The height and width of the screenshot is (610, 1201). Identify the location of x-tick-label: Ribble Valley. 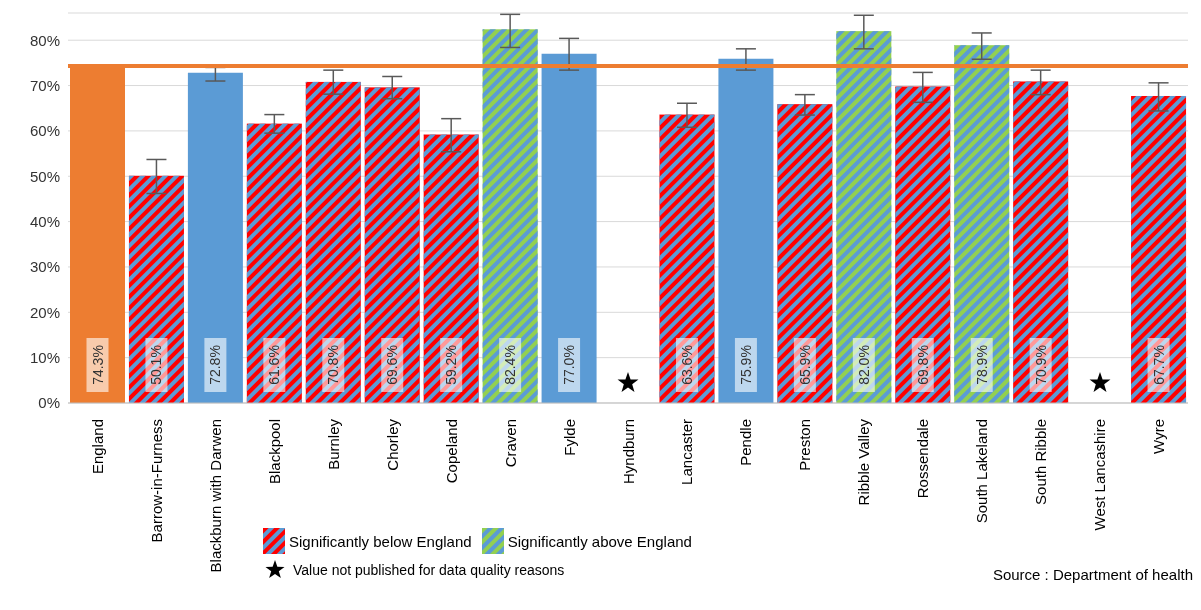
(864, 462).